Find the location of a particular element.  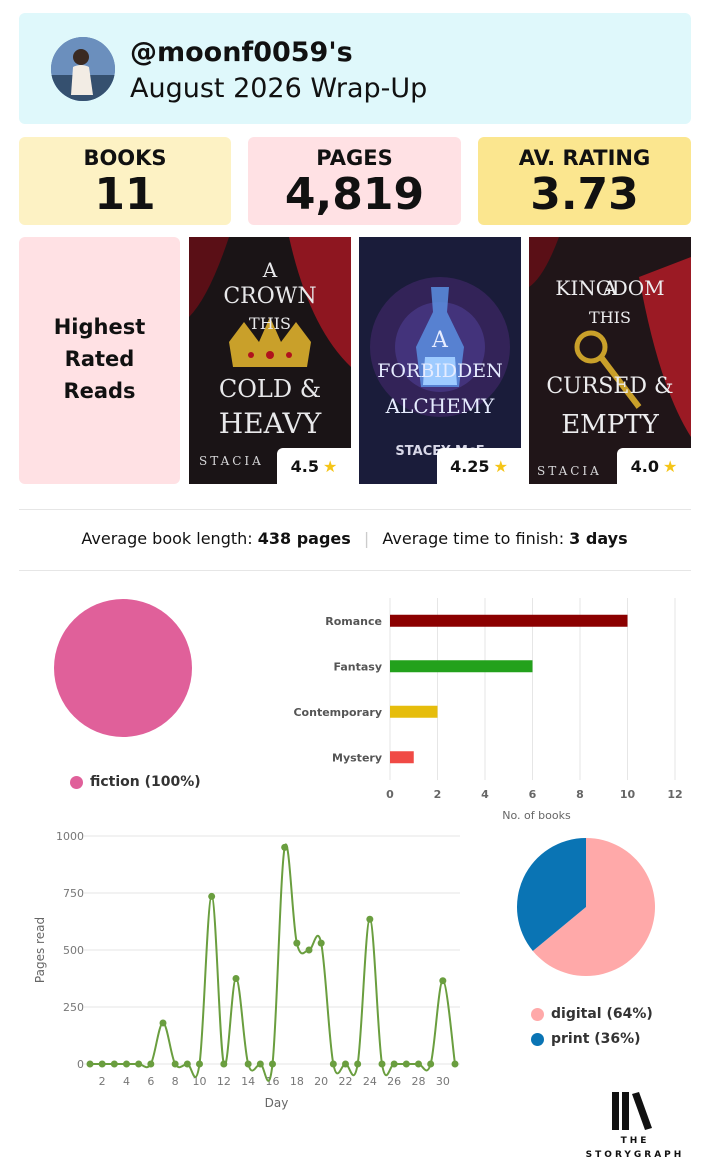

y-tick-label: 1000 is located at coordinates (70, 836).